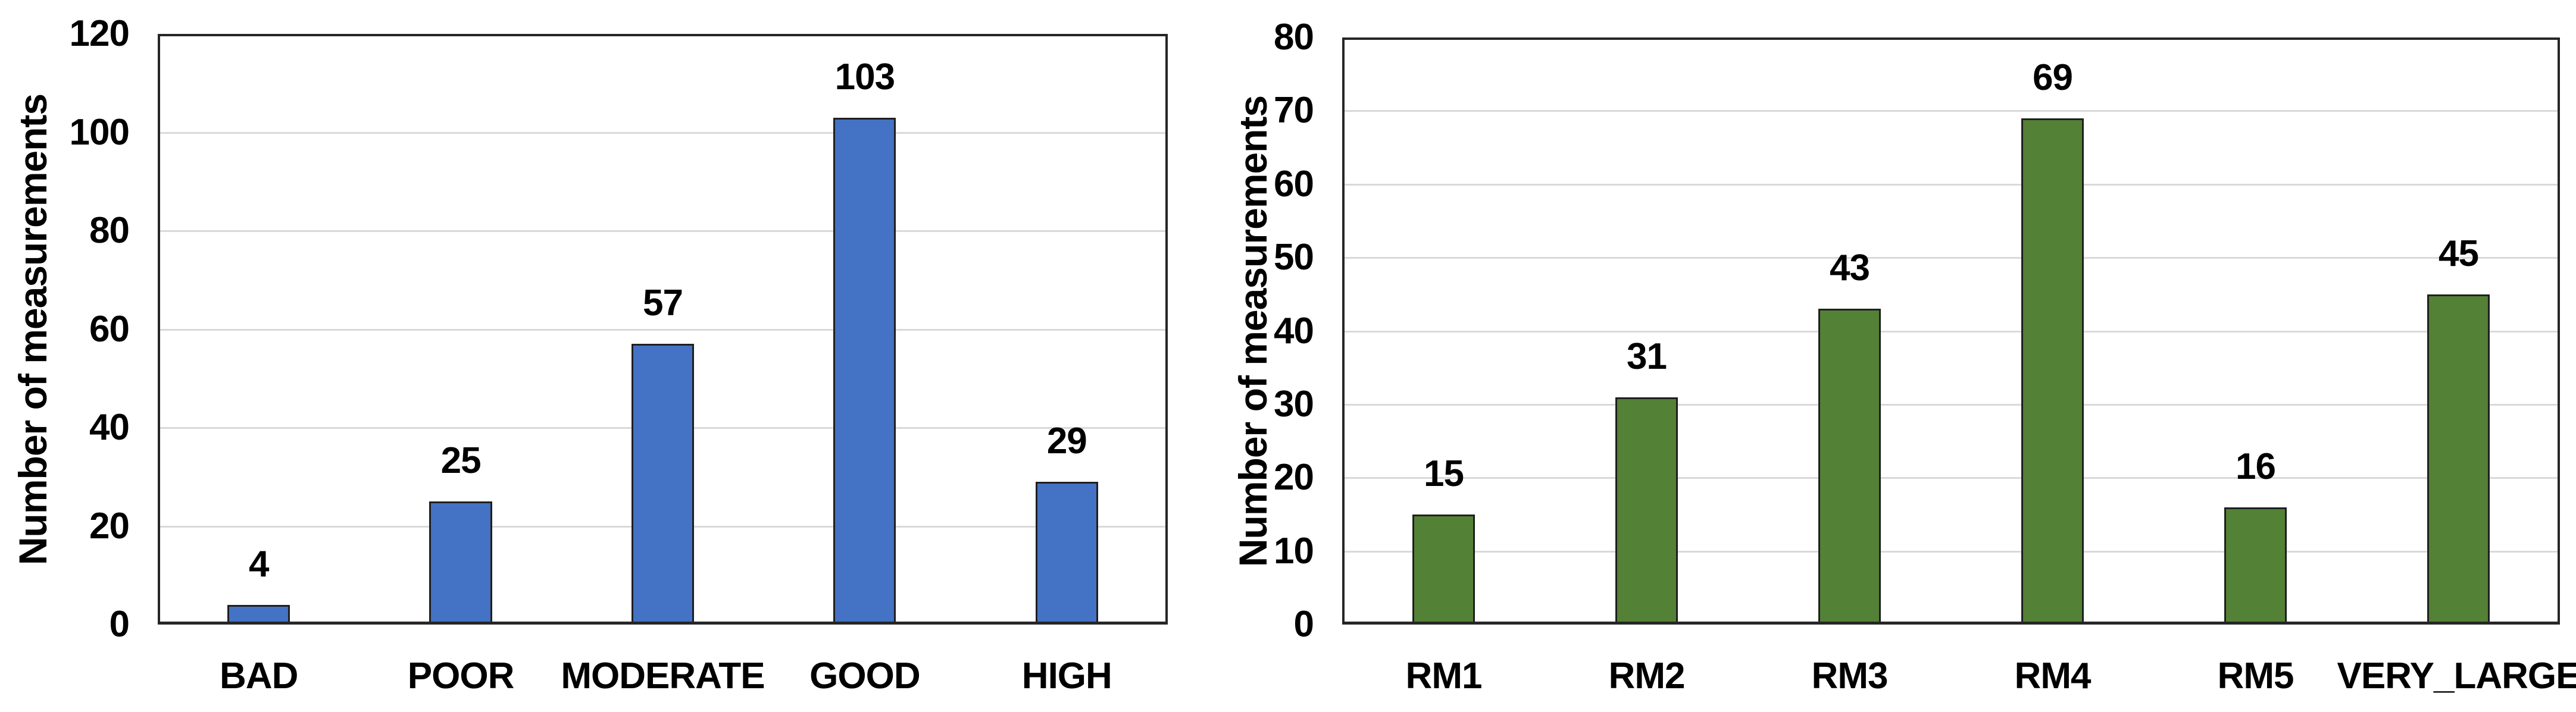 The height and width of the screenshot is (712, 2576). What do you see at coordinates (1066, 441) in the screenshot?
I see `value-label-high: 29` at bounding box center [1066, 441].